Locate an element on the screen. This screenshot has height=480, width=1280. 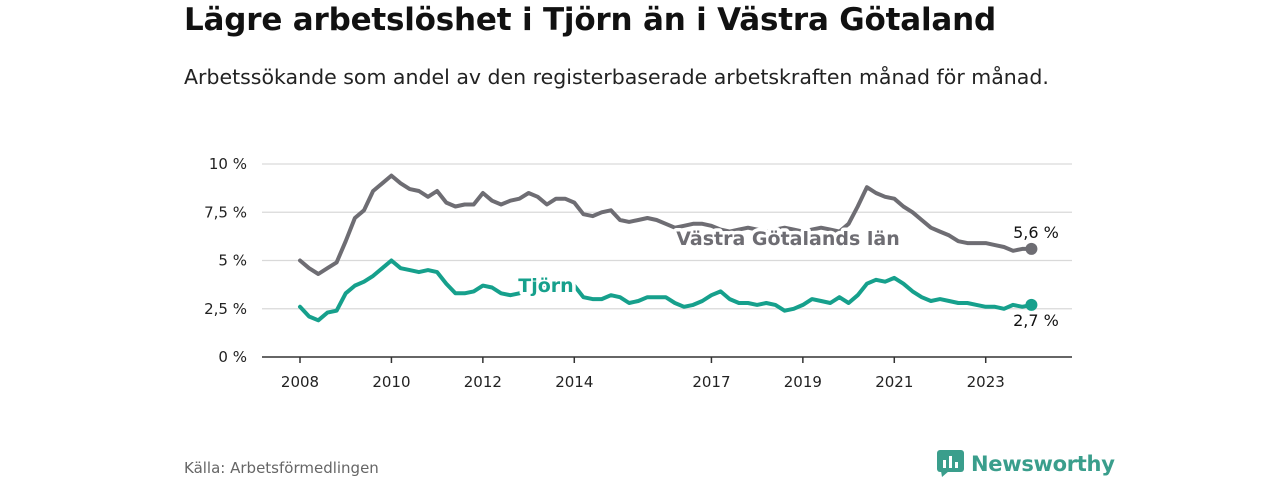
x-tick-label: 2019 is located at coordinates (803, 382).